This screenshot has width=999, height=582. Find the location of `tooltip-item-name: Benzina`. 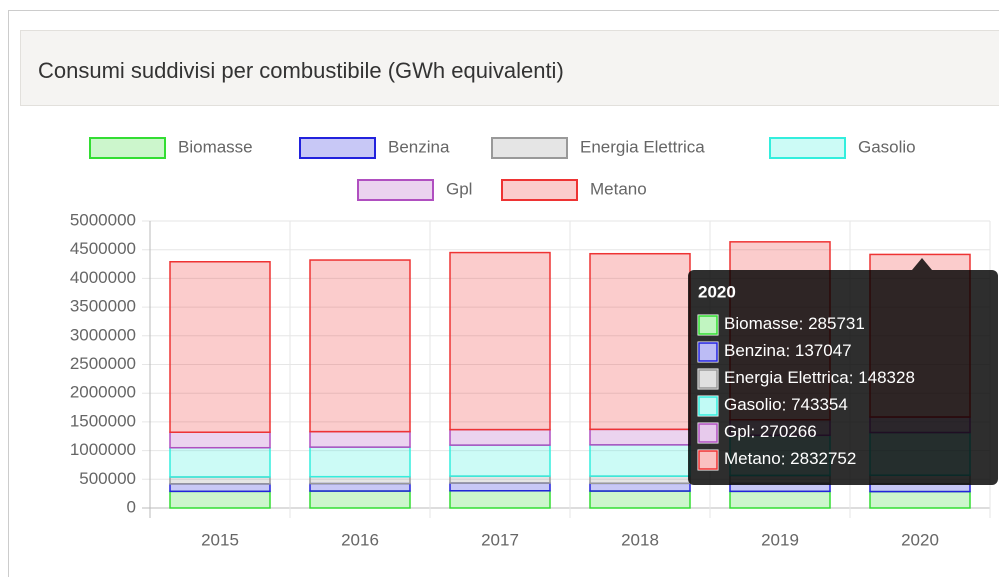

tooltip-item-name: Benzina is located at coordinates (755, 350).